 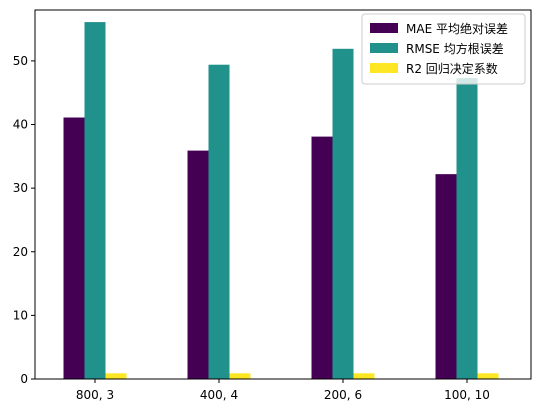 I want to click on y-tick-label: 50, so click(x=20, y=61).